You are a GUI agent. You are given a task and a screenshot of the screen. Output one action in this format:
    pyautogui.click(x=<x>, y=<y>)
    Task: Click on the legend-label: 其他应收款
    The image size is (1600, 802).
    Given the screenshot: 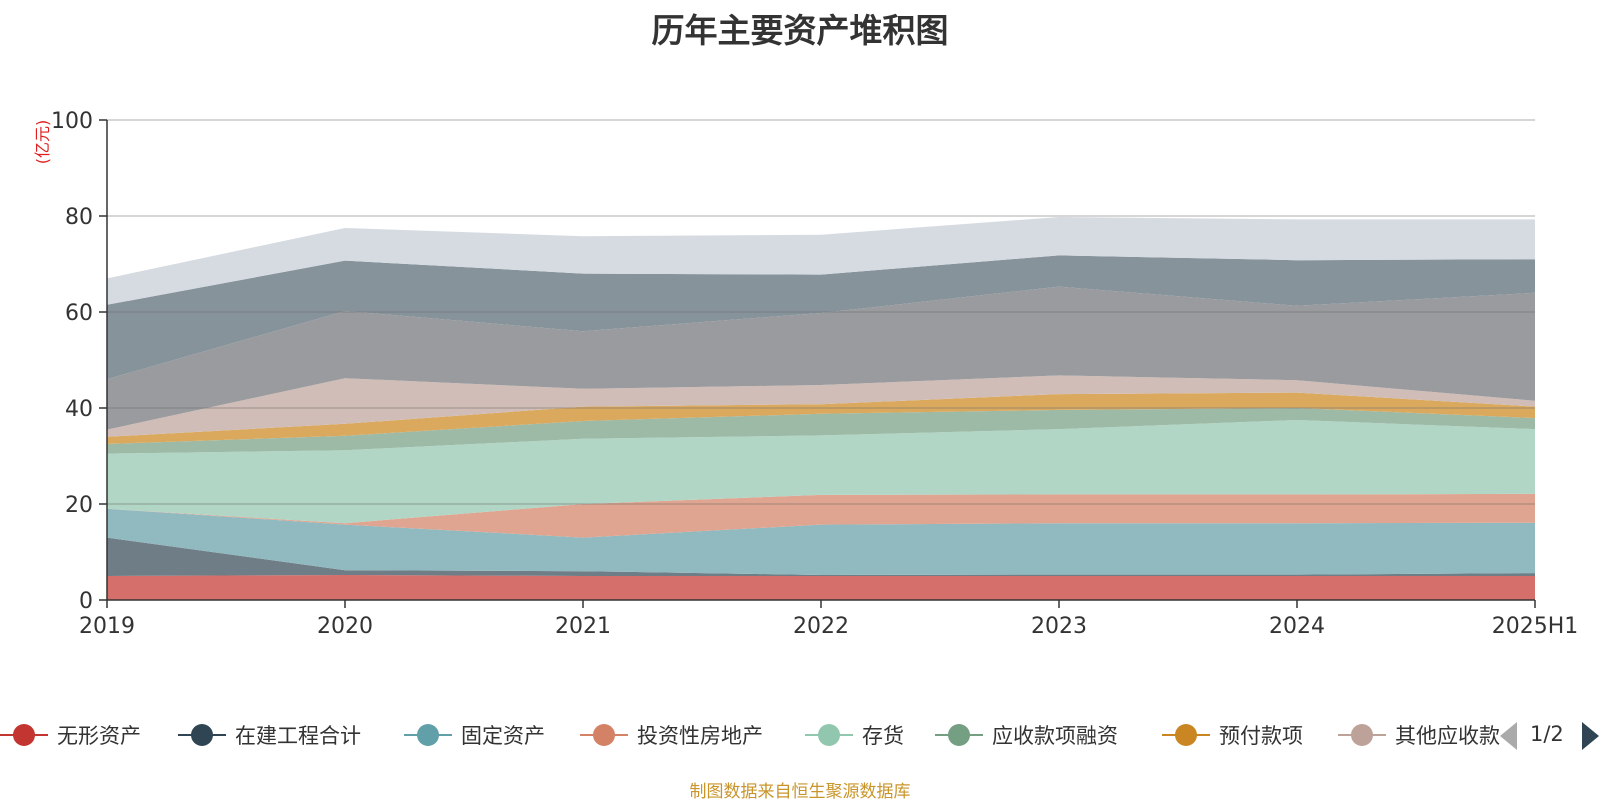 What is the action you would take?
    pyautogui.click(x=1447, y=736)
    